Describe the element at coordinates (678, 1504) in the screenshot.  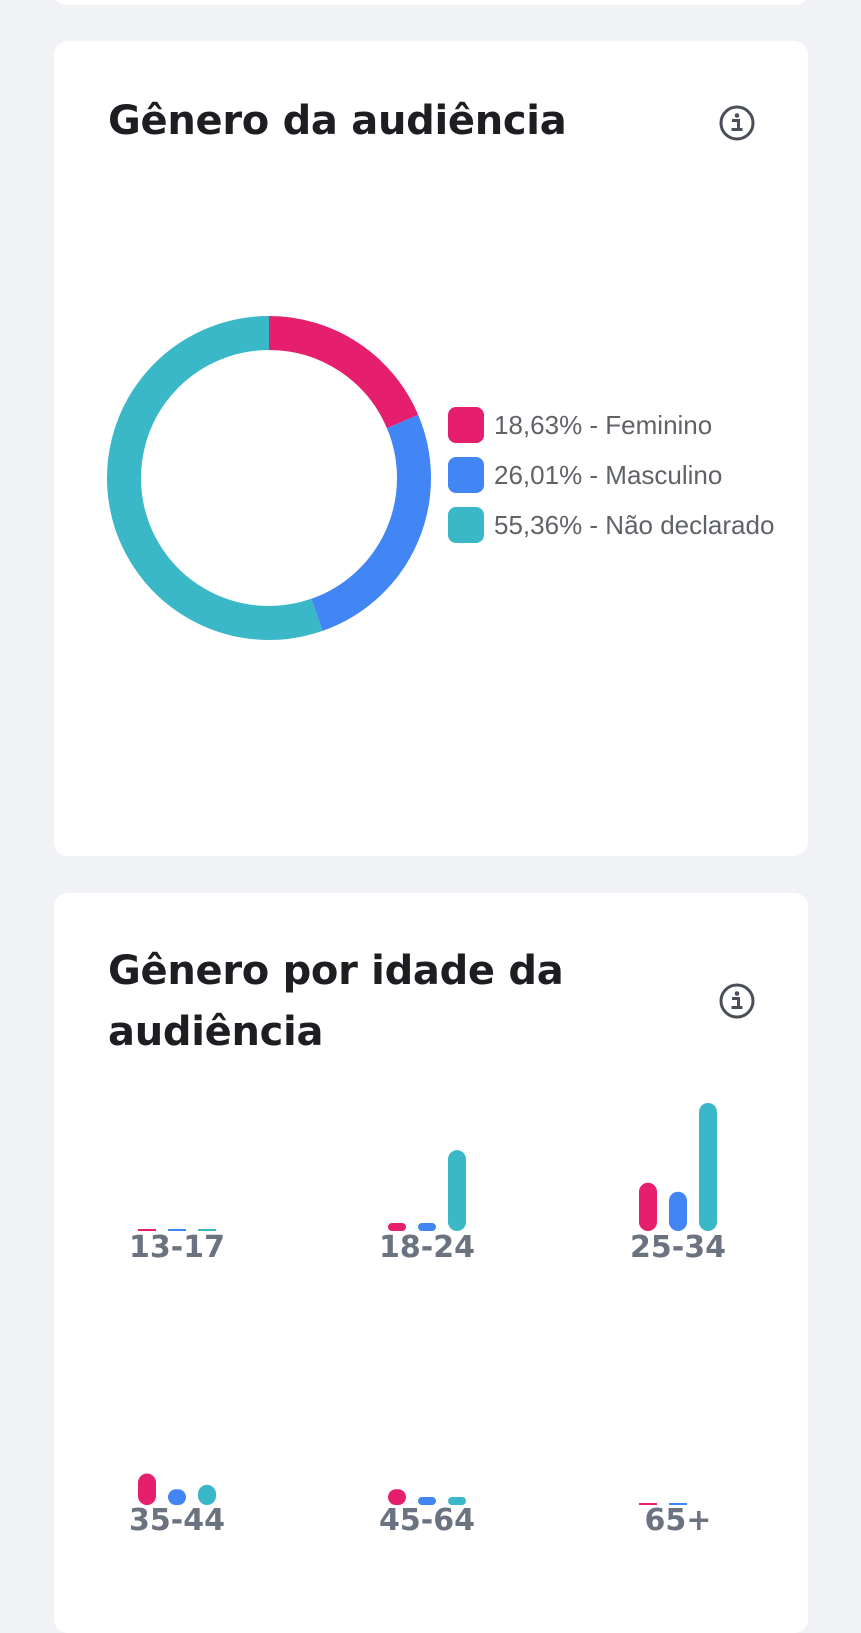
I see `bar-masculino-65+` at that location.